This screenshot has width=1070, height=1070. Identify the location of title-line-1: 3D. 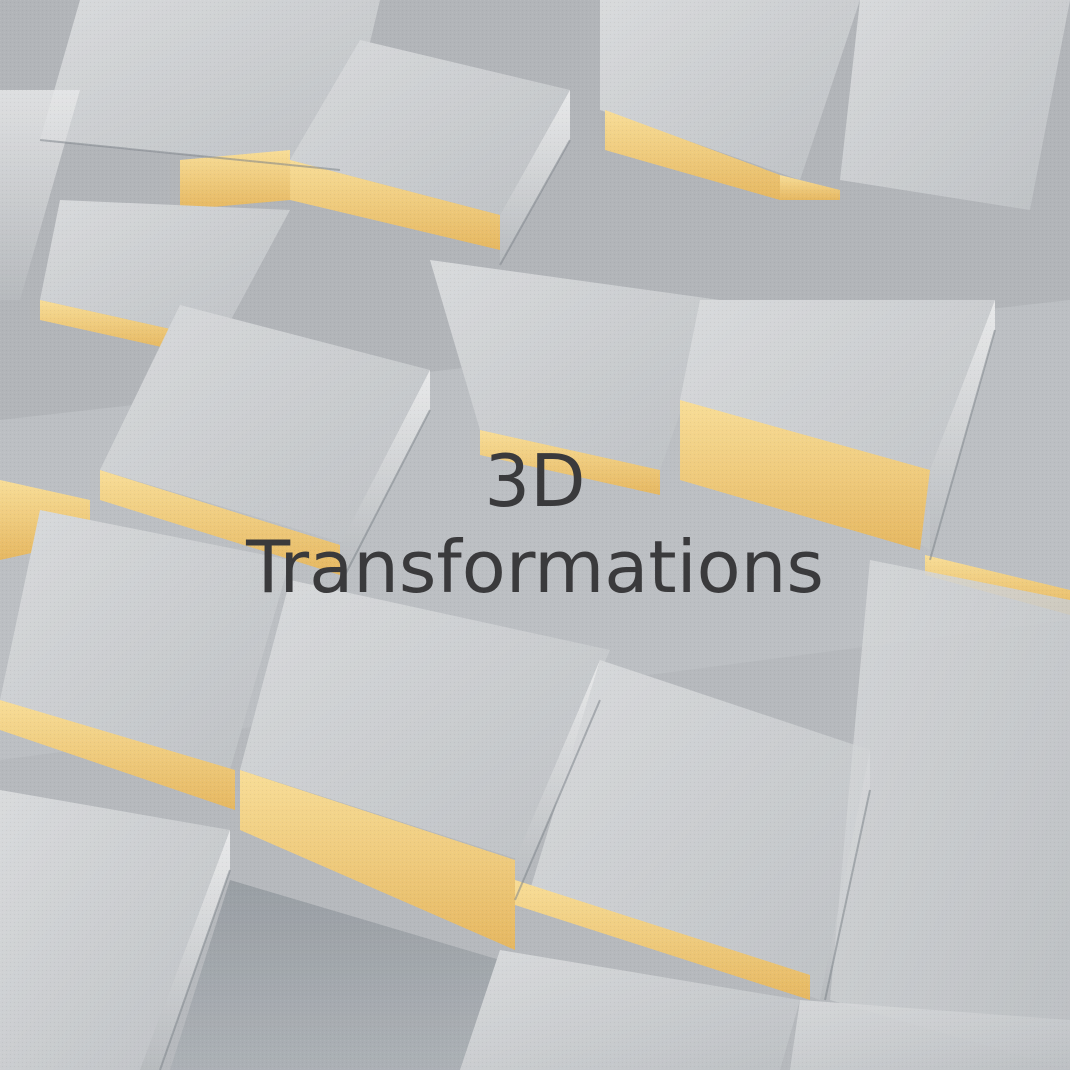
(535, 481).